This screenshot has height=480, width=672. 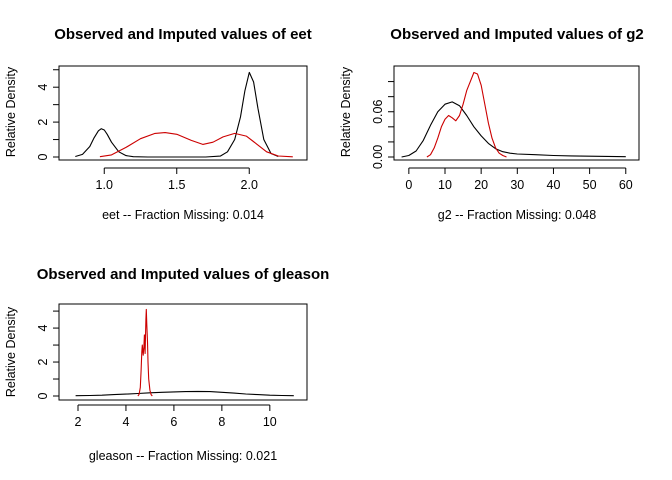 I want to click on axes: 0 10 20 30 40 50 60 0.00 0.06, so click(x=502, y=136).